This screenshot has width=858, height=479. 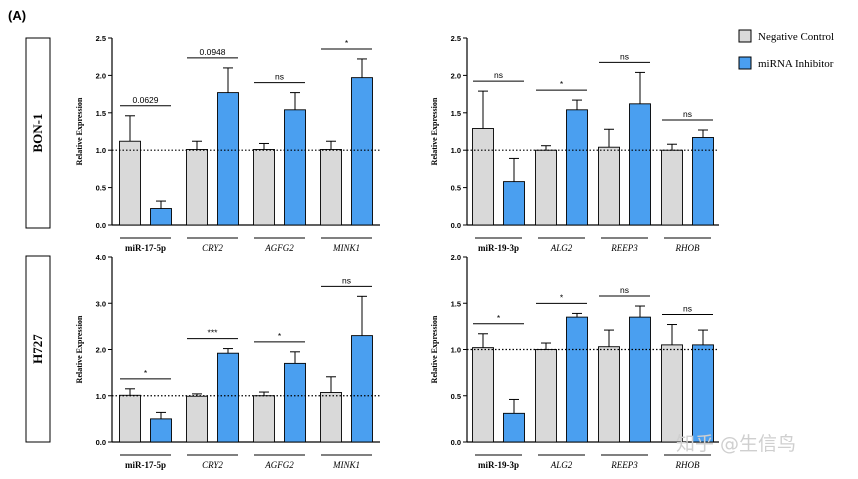 I want to click on bar-group: *** CRY2, so click(x=212, y=399).